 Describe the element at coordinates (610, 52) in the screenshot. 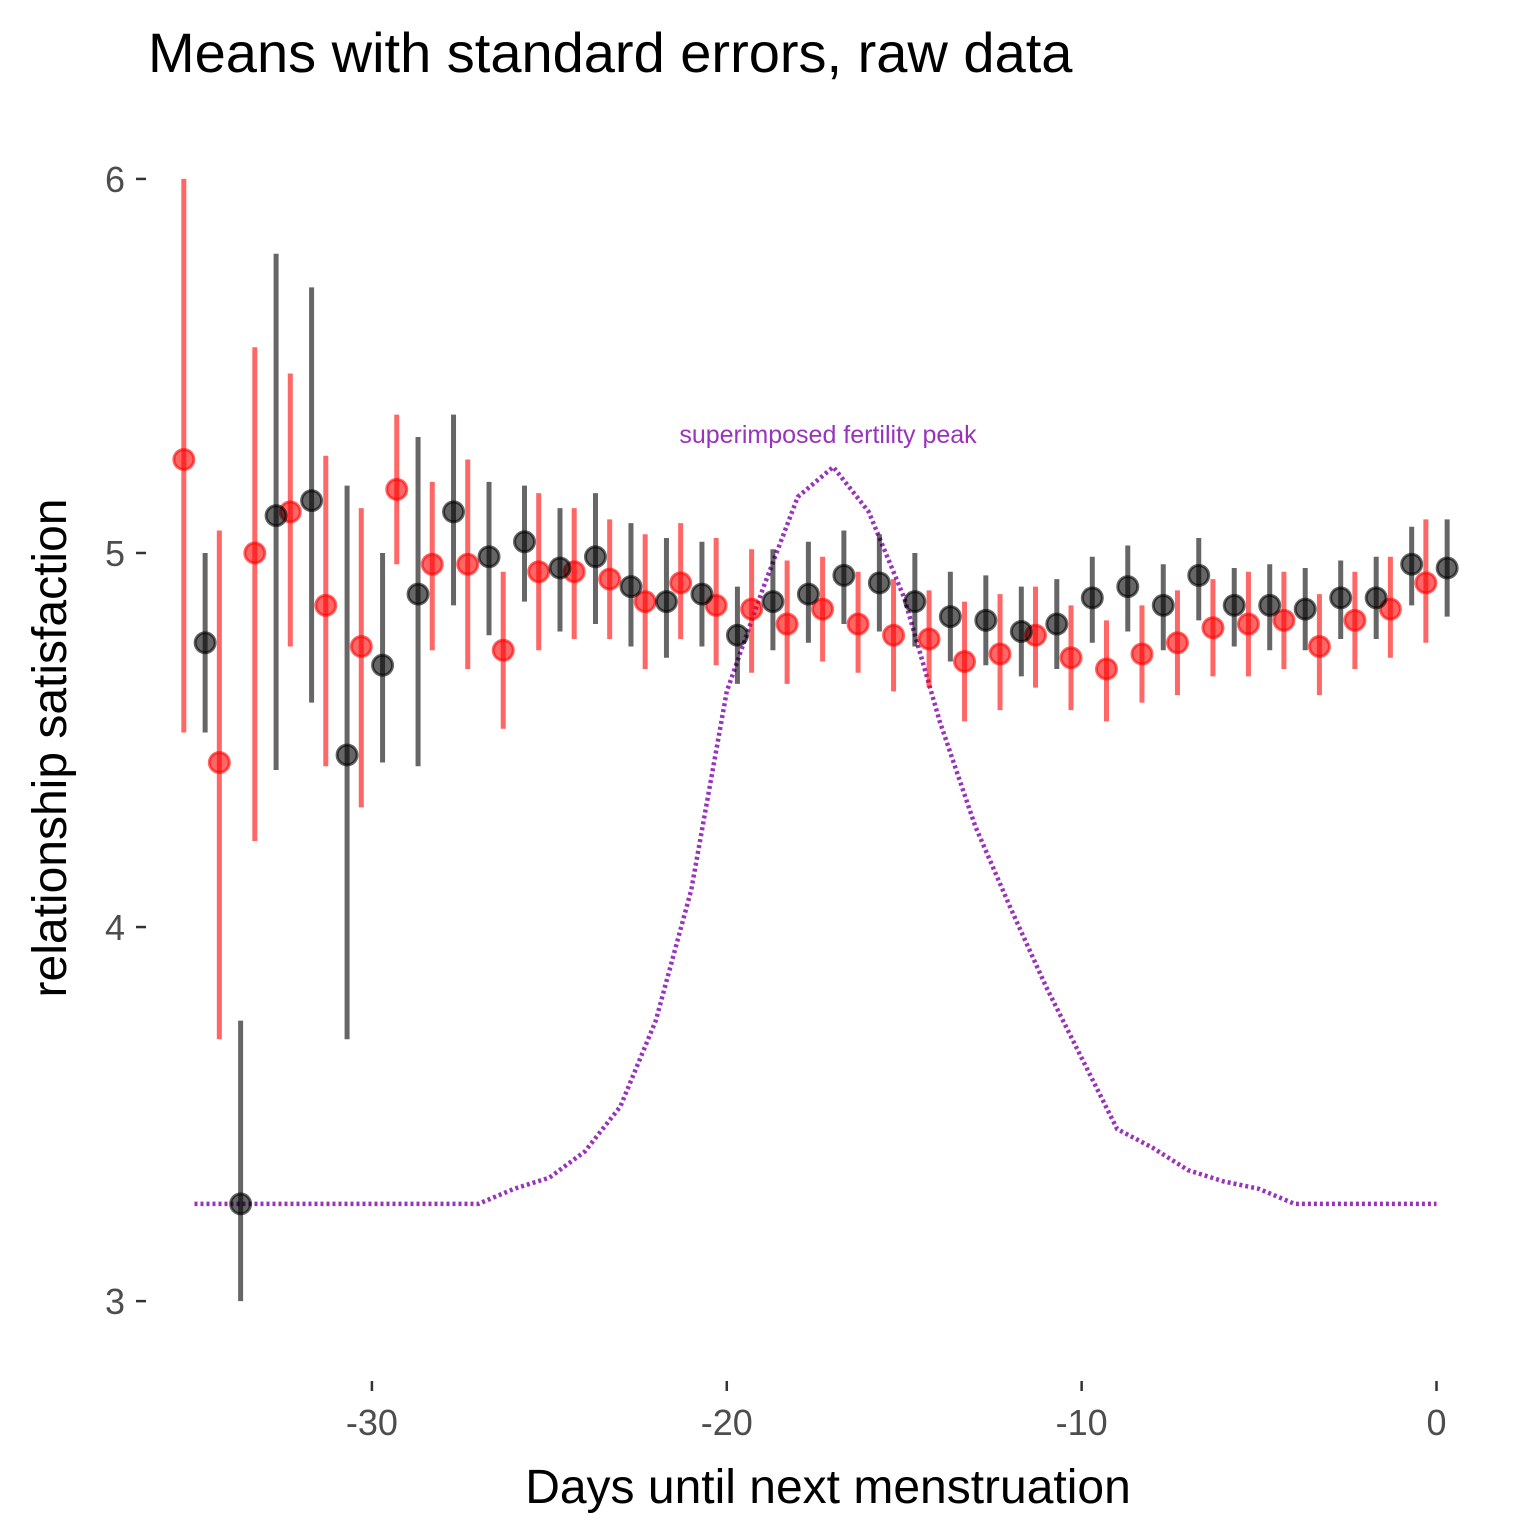

I see `chart-title: Means with standard errors, raw data` at that location.